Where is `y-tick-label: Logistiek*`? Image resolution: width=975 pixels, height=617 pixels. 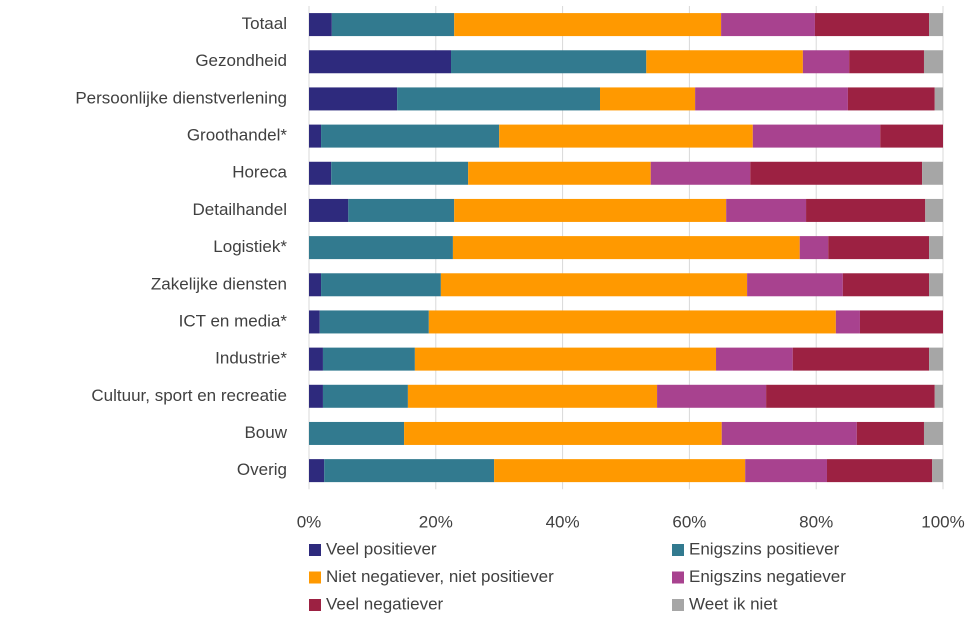
y-tick-label: Logistiek* is located at coordinates (250, 246).